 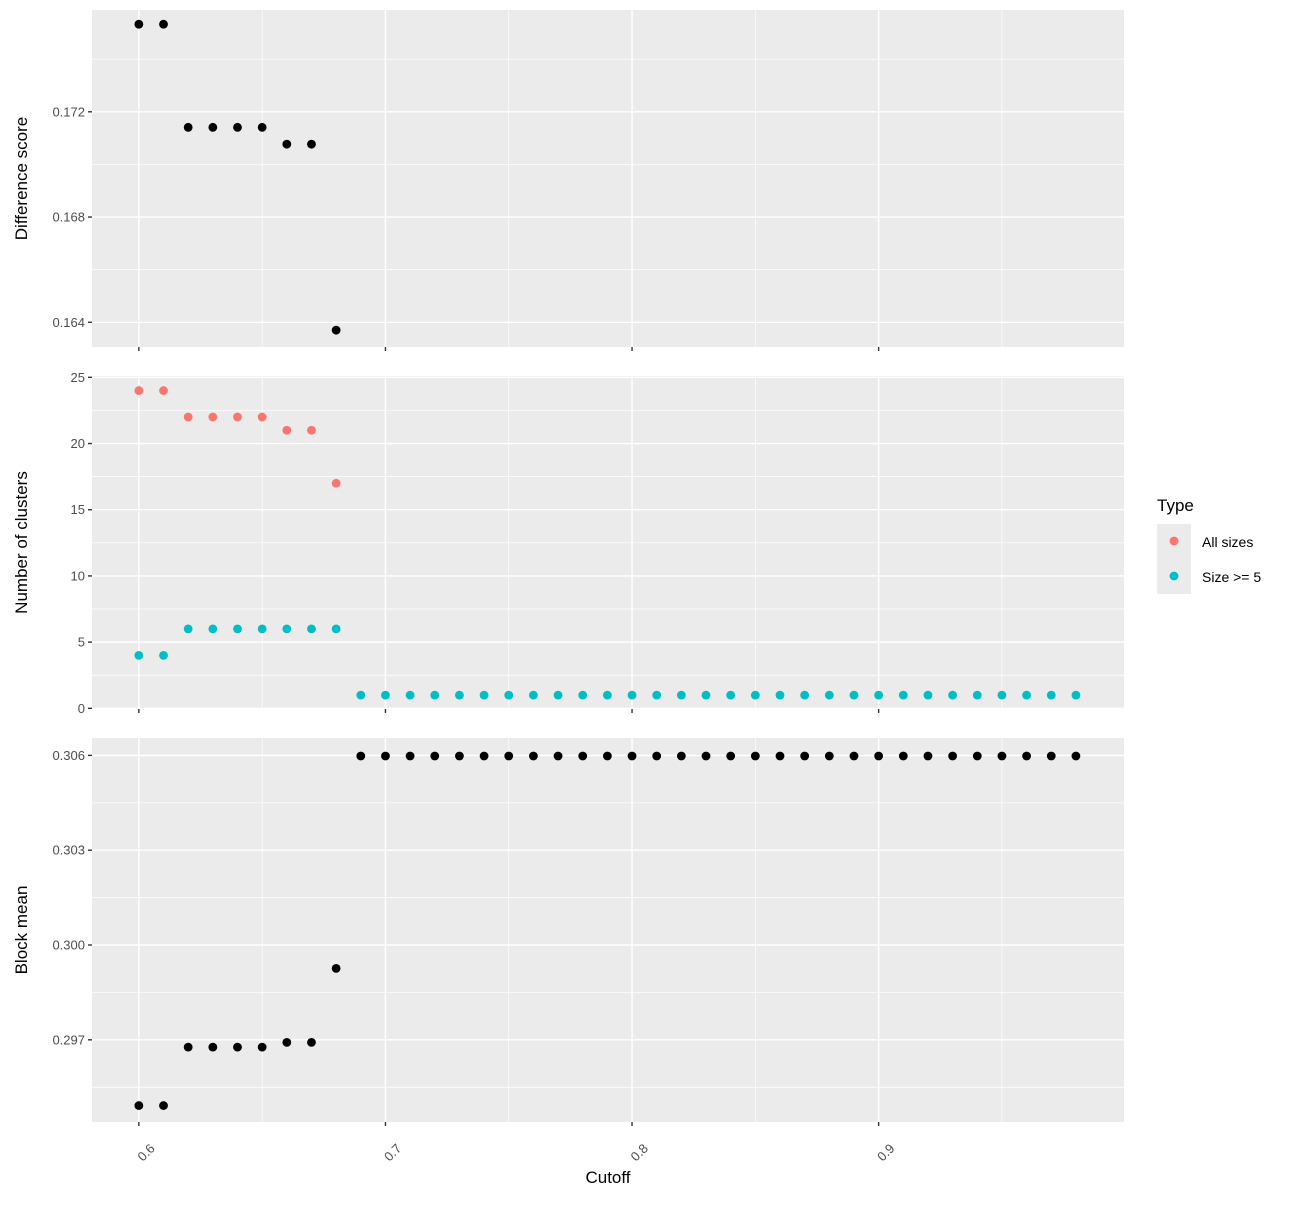 I want to click on legend-key-background, so click(x=1174, y=559).